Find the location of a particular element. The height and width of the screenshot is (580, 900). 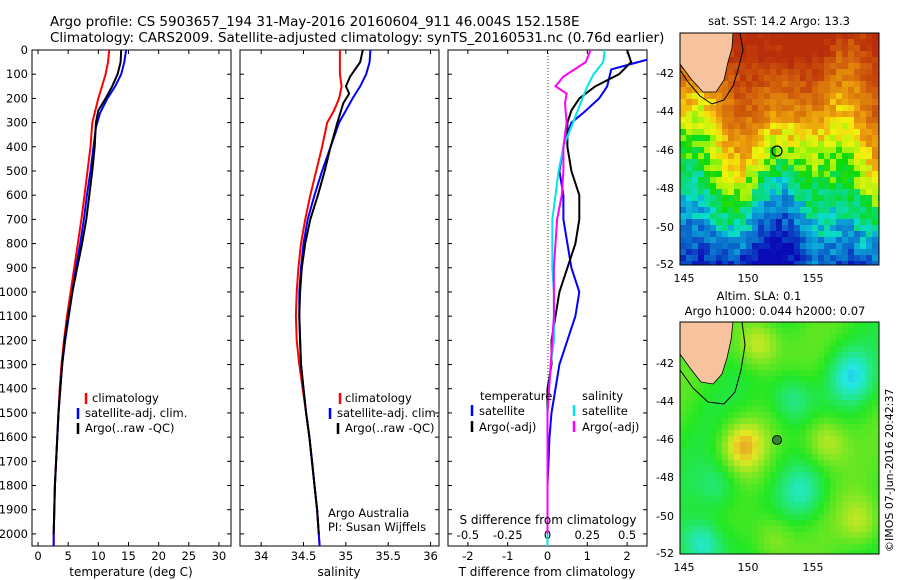

sla-map-title-1: Altim. SLA: 0.1 is located at coordinates (759, 296).